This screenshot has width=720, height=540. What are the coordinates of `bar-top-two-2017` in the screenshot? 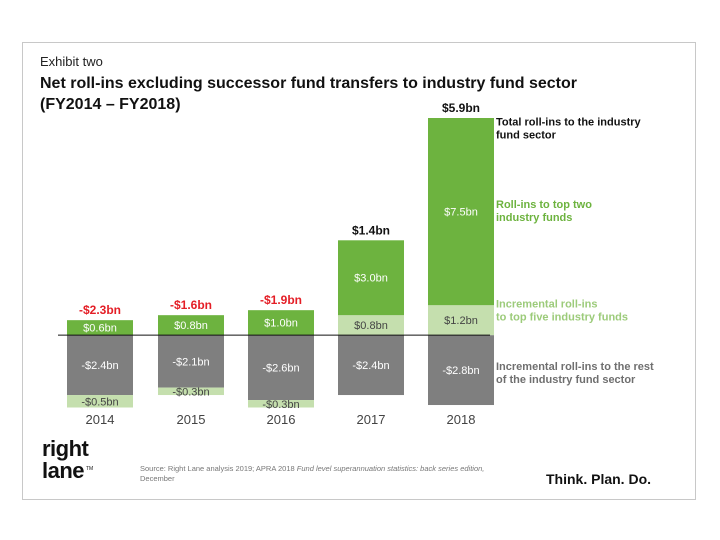 It's located at (371, 278).